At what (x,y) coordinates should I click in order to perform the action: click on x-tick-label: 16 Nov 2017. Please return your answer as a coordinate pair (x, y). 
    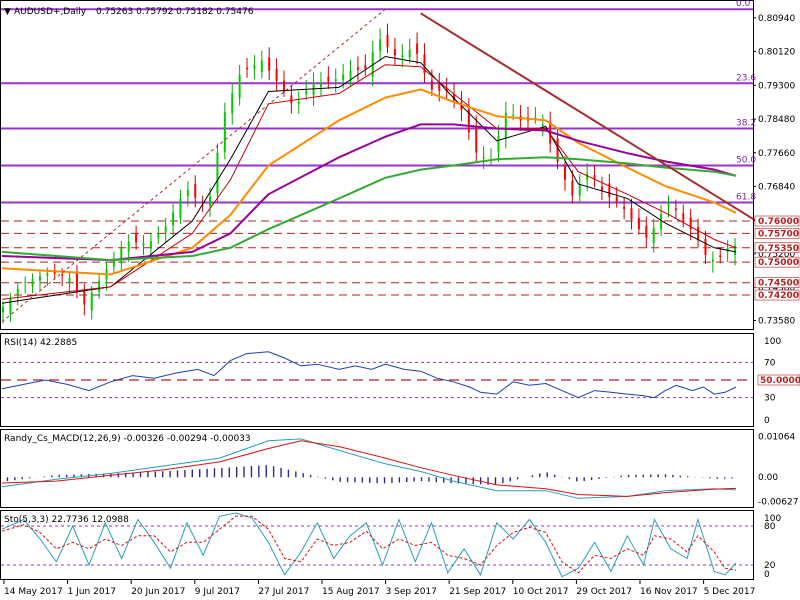
    Looking at the image, I should click on (669, 592).